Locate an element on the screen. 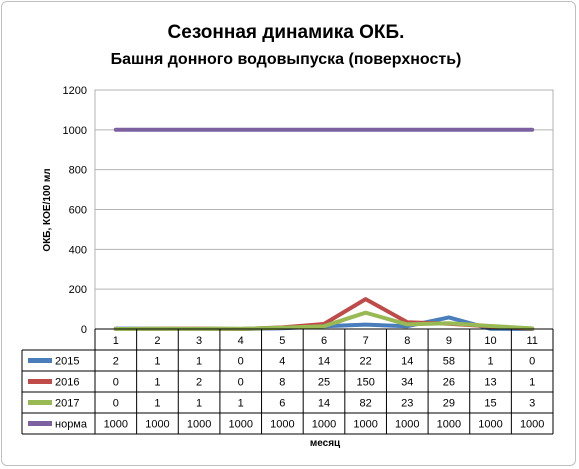  y-tick-label: 1200 is located at coordinates (75, 91).